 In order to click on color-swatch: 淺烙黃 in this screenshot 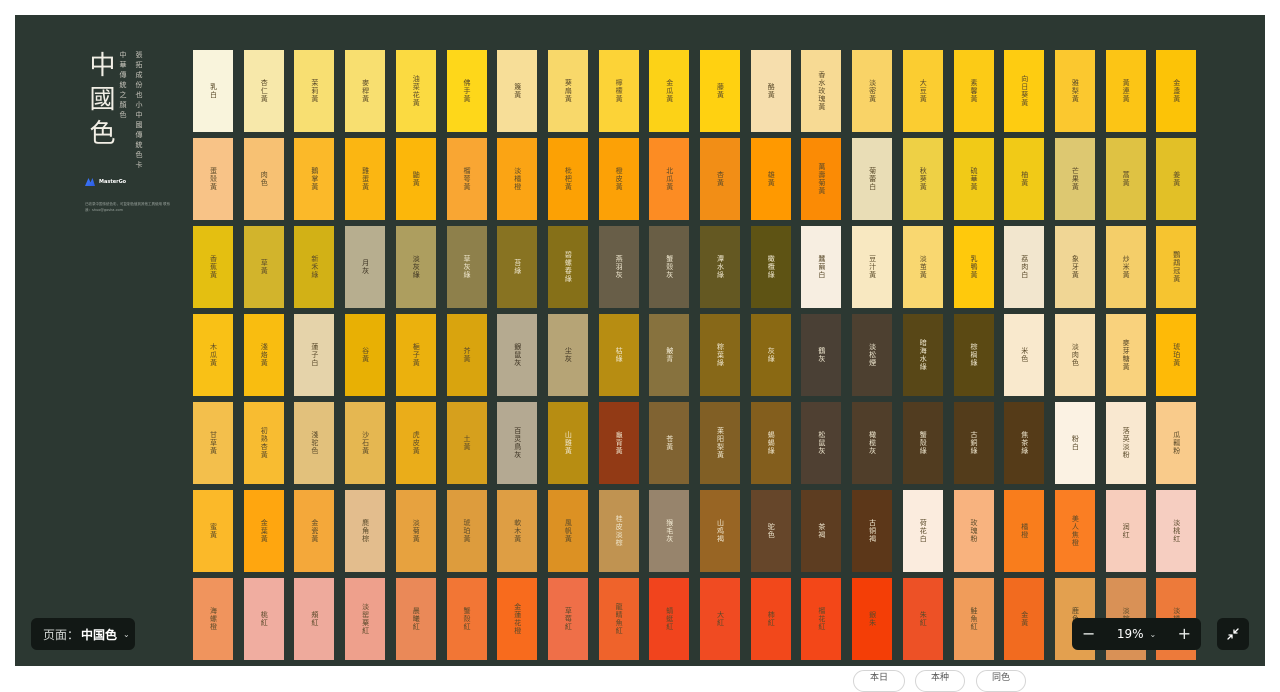, I will do `click(263, 355)`.